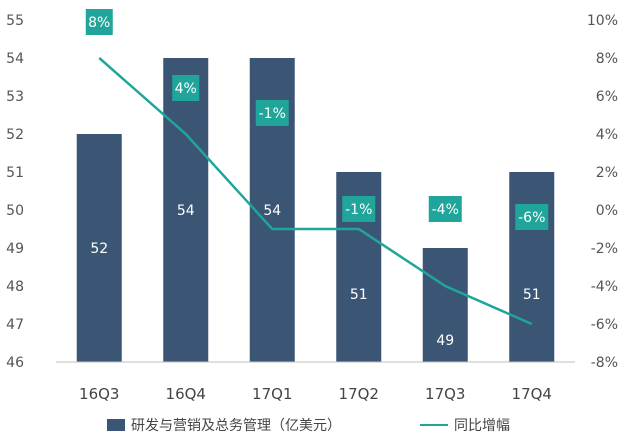  Describe the element at coordinates (604, 325) in the screenshot. I see `right-tick-label: -6%` at that location.